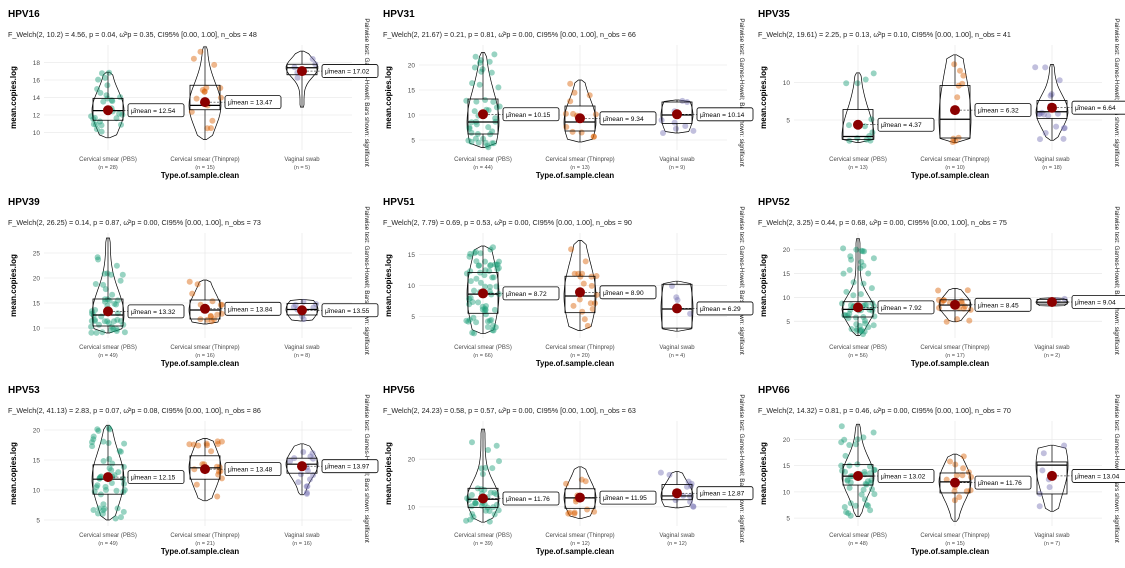 Image resolution: width=1125 pixels, height=568 pixels. What do you see at coordinates (950, 551) in the screenshot?
I see `x-axis-label: Type.of.sample.clean` at bounding box center [950, 551].